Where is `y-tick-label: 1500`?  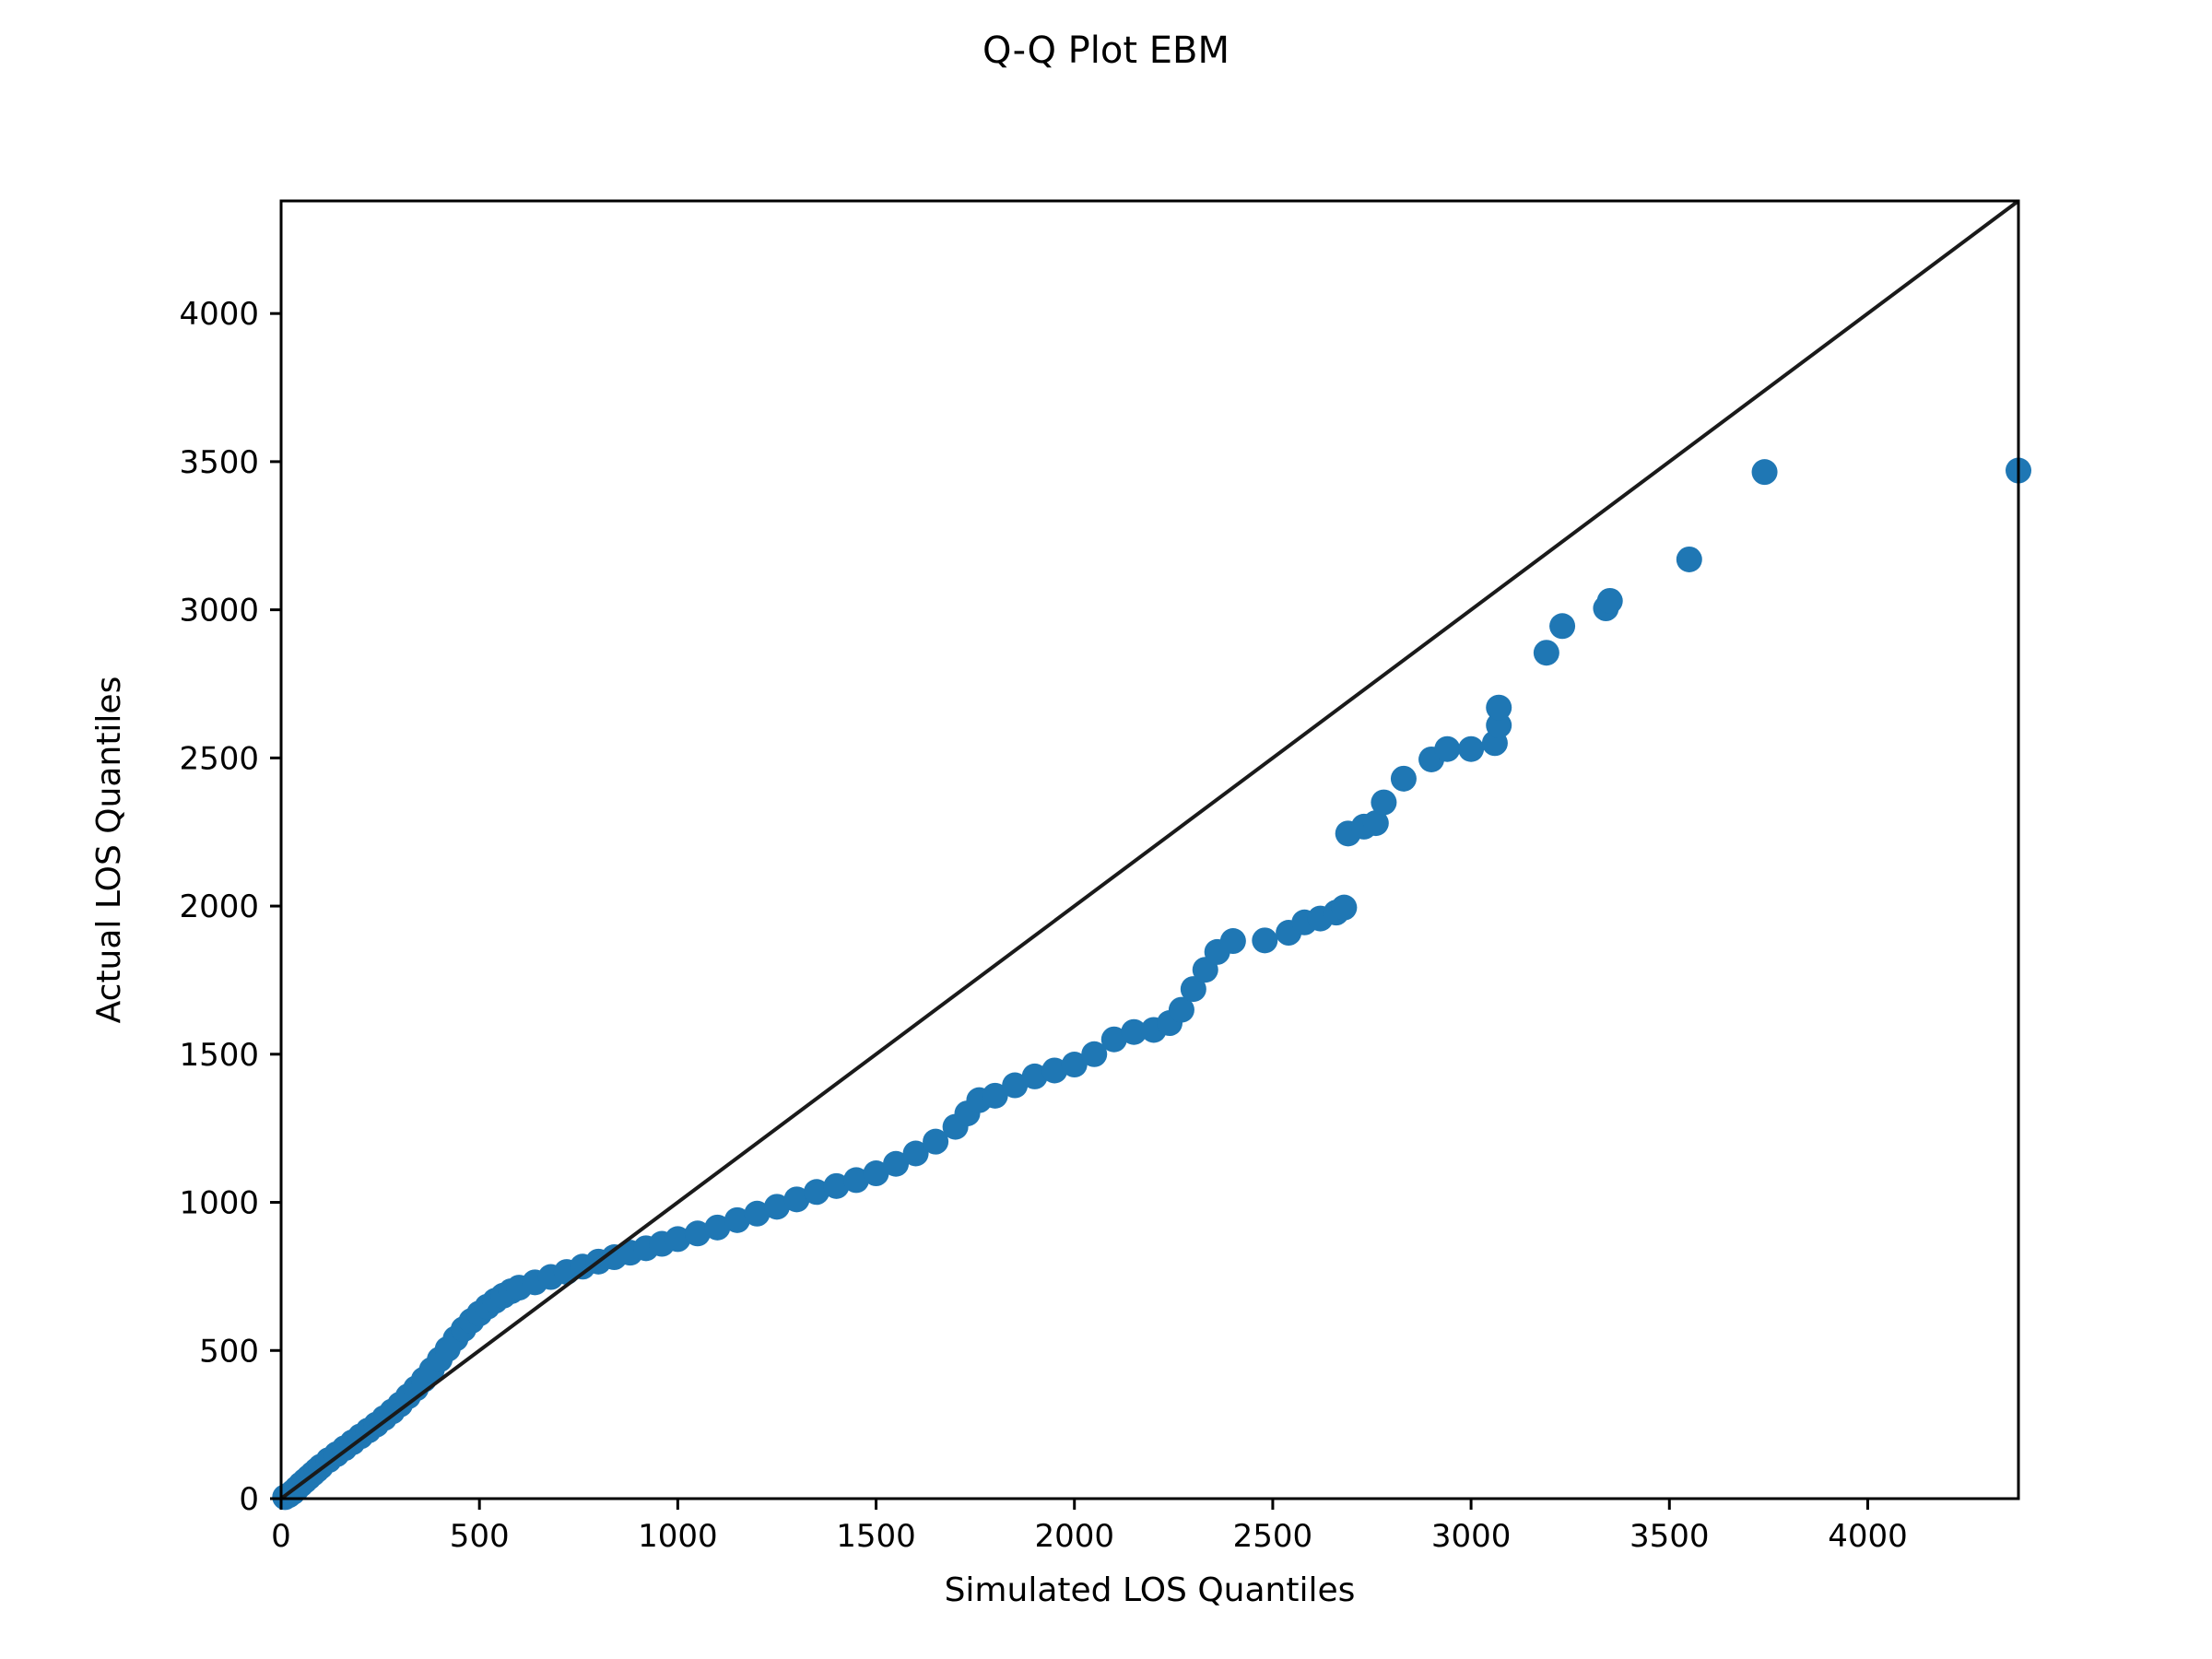 y-tick-label: 1500 is located at coordinates (219, 1055).